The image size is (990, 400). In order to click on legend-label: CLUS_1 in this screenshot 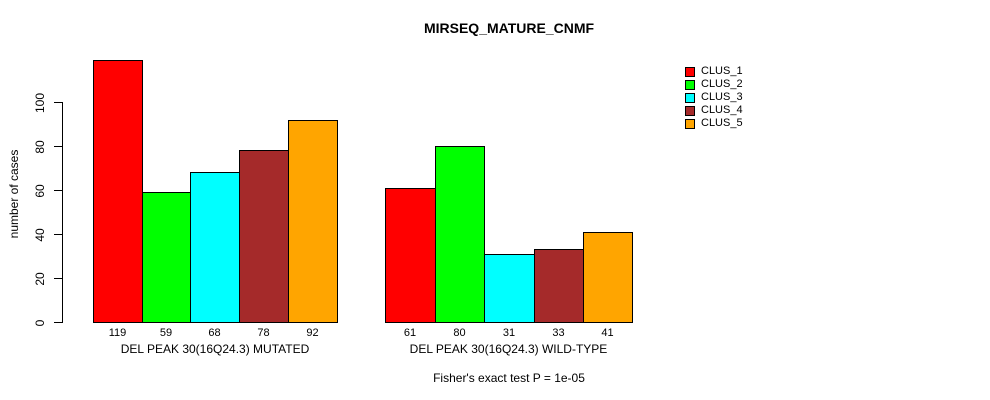, I will do `click(722, 71)`.